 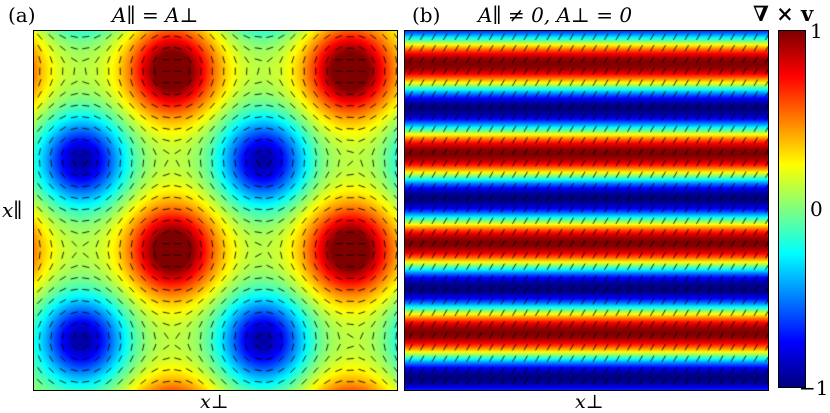 I want to click on panel-a-tag: (a), so click(x=22, y=15).